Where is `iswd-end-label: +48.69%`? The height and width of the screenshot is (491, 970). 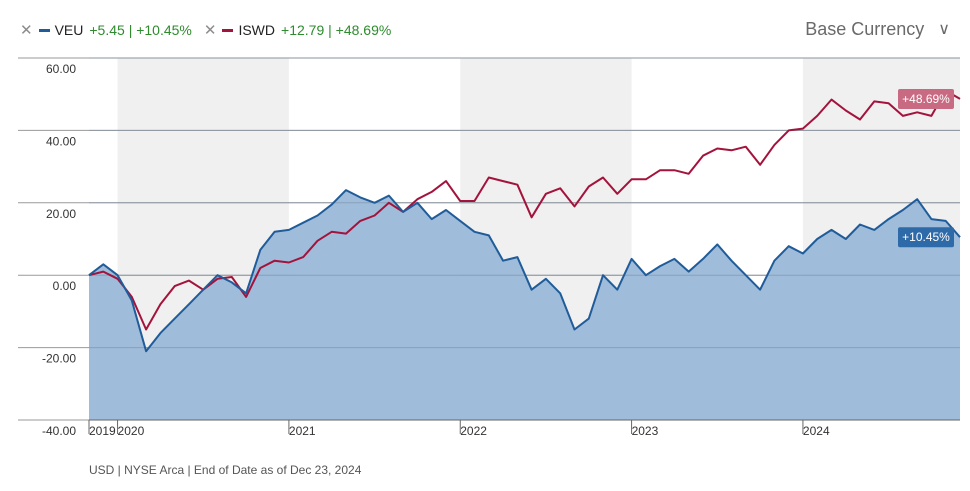 iswd-end-label: +48.69% is located at coordinates (926, 99).